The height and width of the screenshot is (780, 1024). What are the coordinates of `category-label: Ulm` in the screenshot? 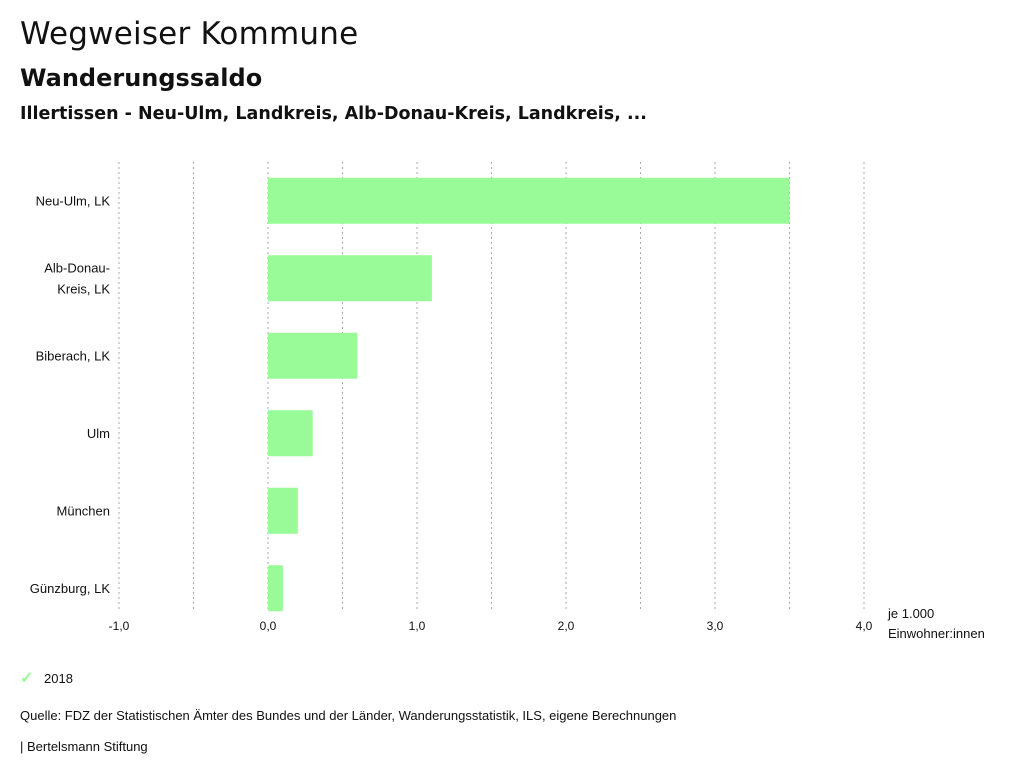 It's located at (98, 433).